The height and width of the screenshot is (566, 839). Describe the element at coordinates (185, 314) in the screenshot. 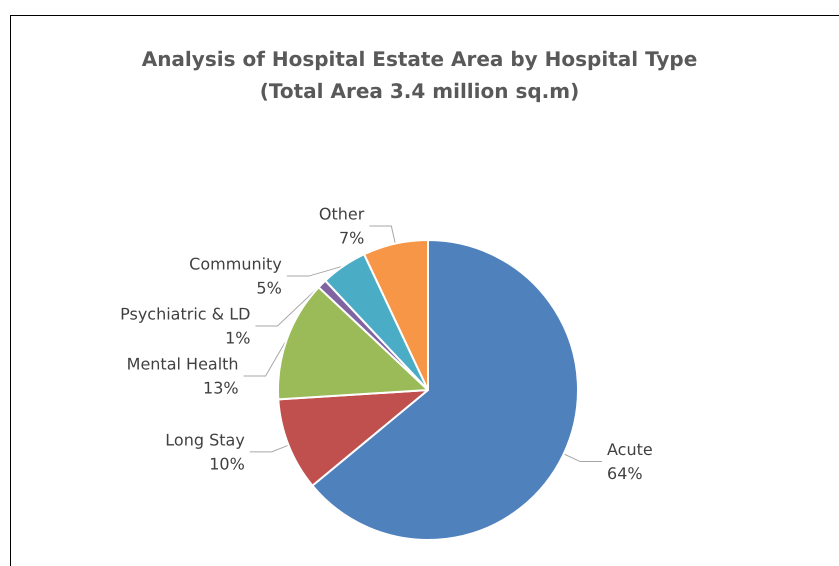

I see `slice-label: Psychiatric & LD` at that location.